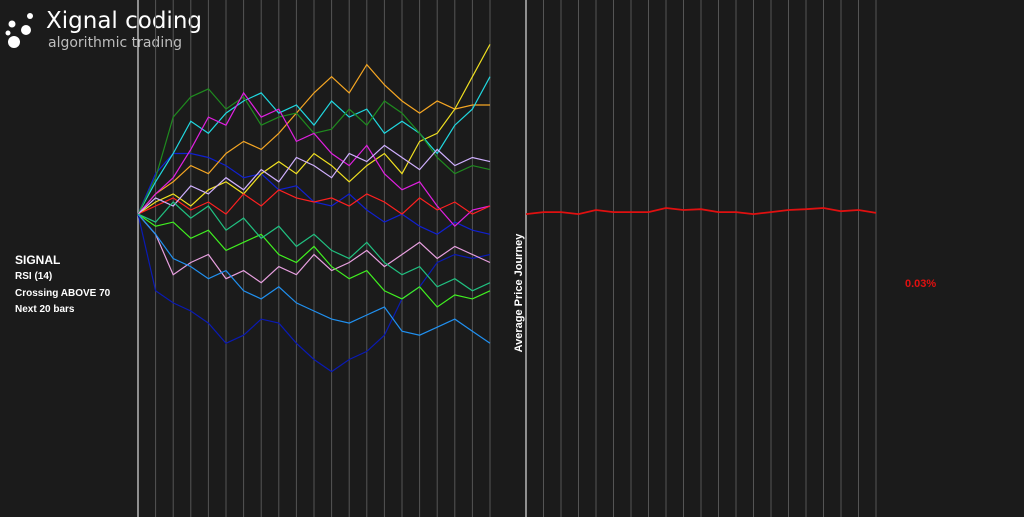 The image size is (1024, 517). What do you see at coordinates (519, 293) in the screenshot?
I see `chart-title: Average Price Journey` at bounding box center [519, 293].